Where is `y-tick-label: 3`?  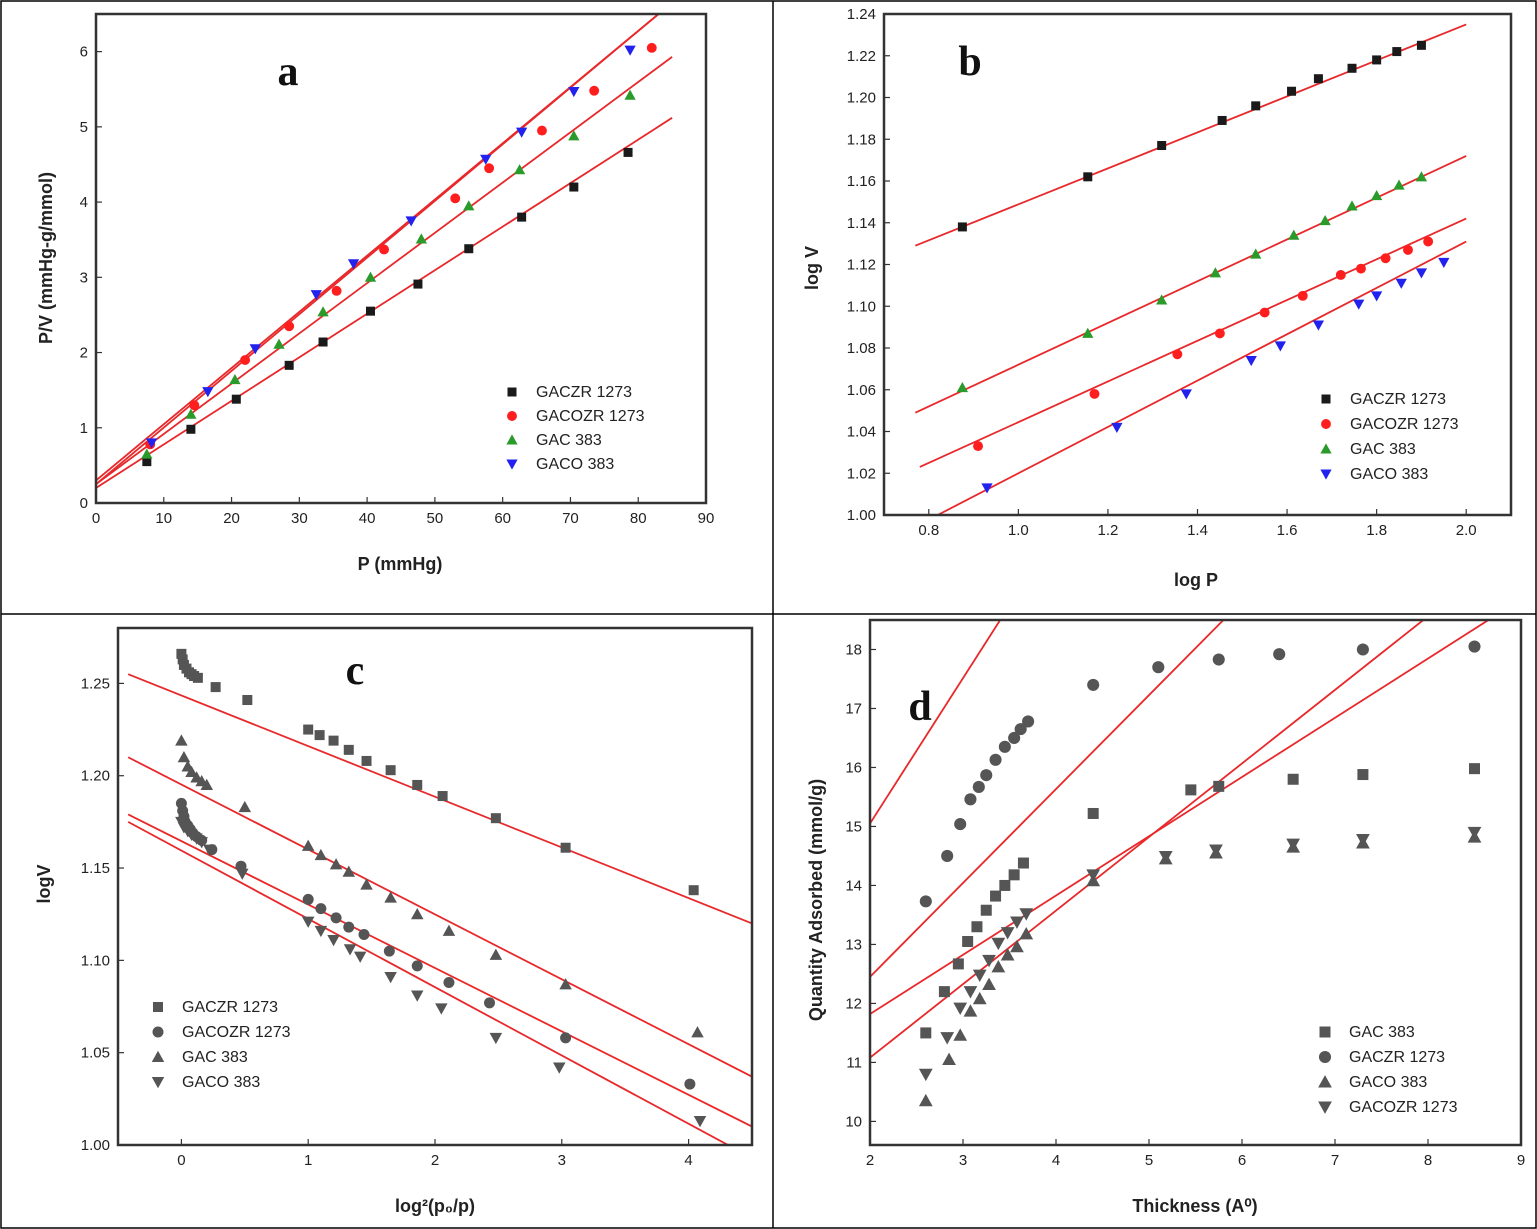
y-tick-label: 3 is located at coordinates (84, 277).